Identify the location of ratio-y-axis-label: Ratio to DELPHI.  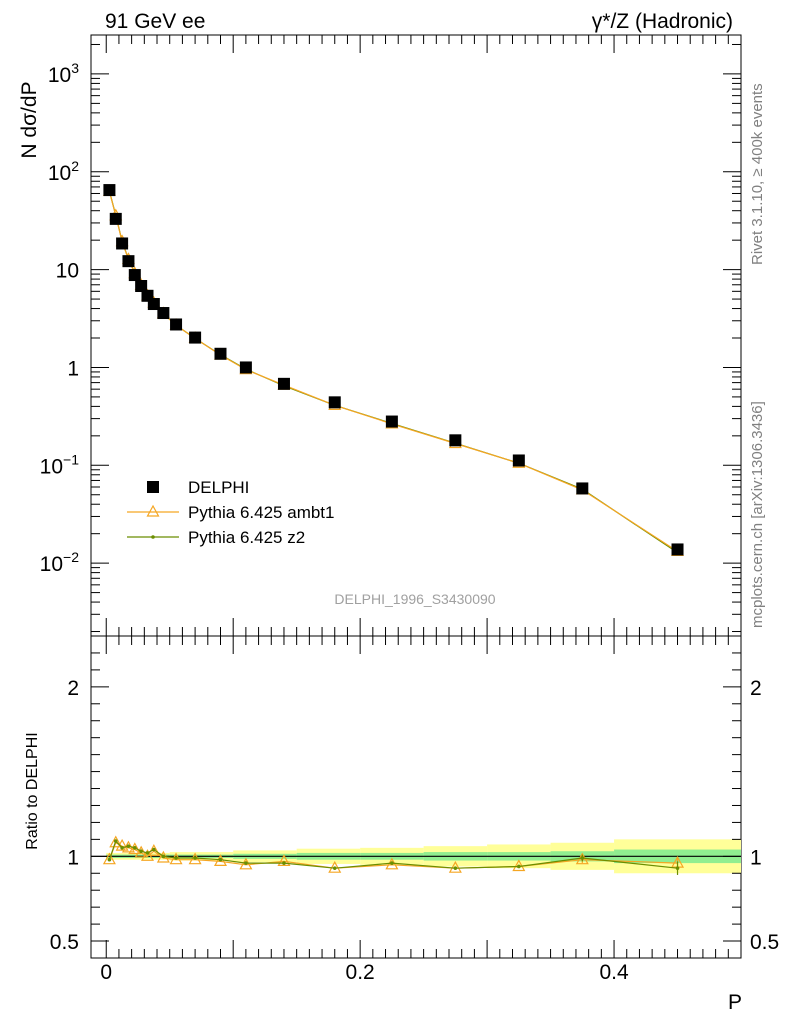
(32, 790).